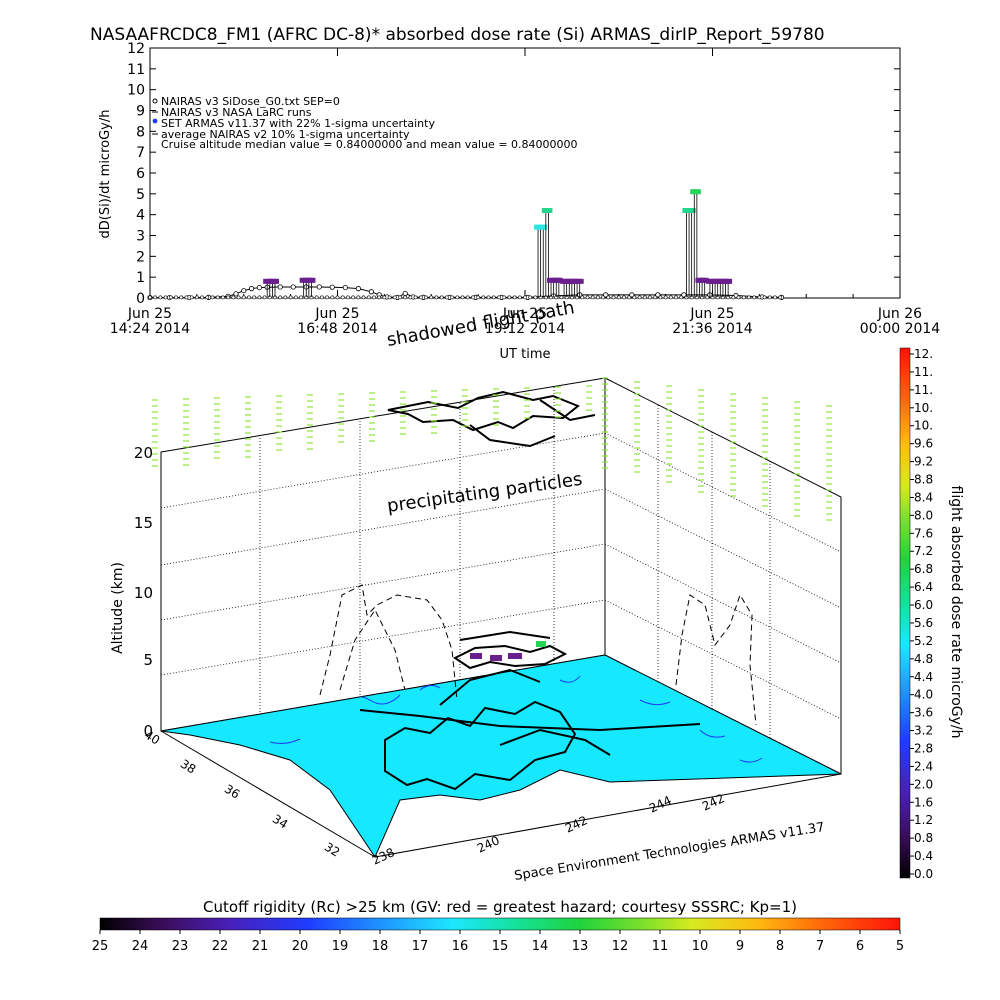 The width and height of the screenshot is (1000, 1000). What do you see at coordinates (143, 523) in the screenshot?
I see `altitude-tick-label: 15` at bounding box center [143, 523].